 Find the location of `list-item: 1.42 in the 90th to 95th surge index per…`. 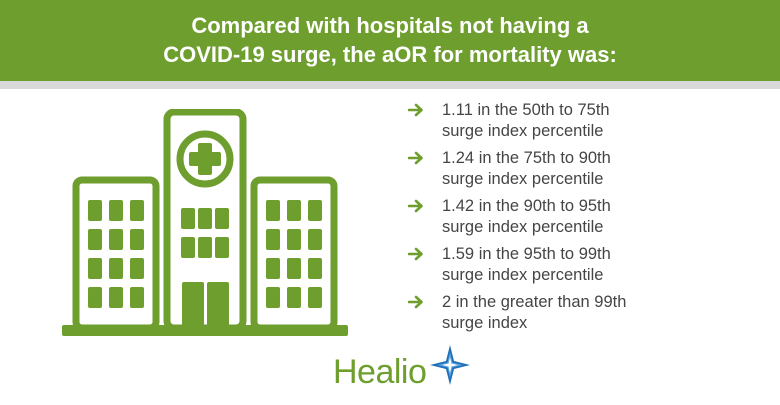

list-item: 1.42 in the 90th to 95th surge index per… is located at coordinates (587, 217).